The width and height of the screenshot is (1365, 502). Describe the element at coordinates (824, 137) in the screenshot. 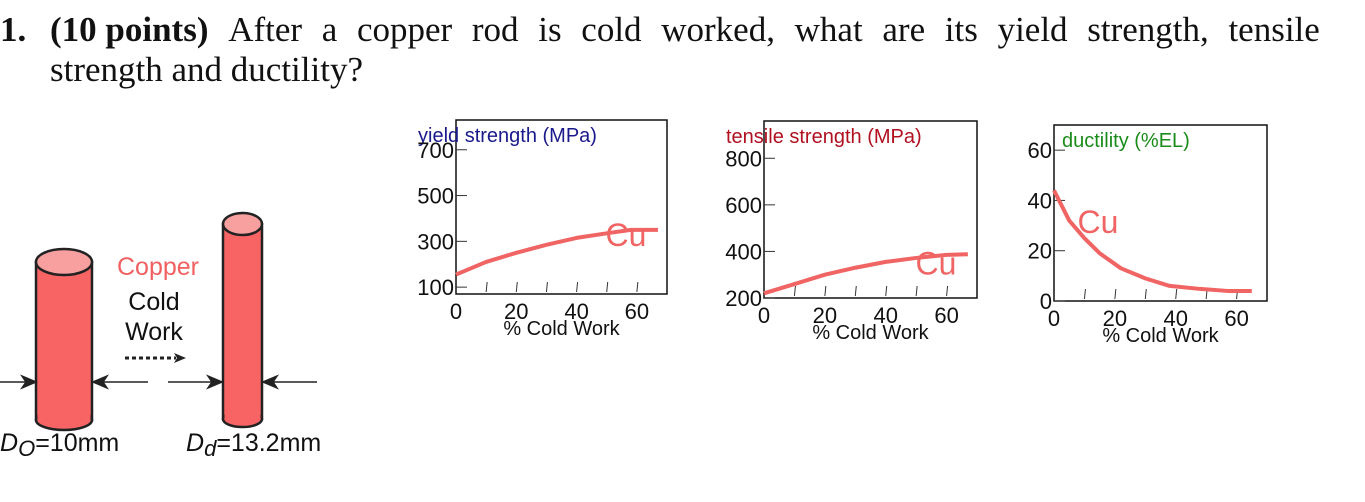

I see `chart-title: tensile strength (MPa)` at that location.